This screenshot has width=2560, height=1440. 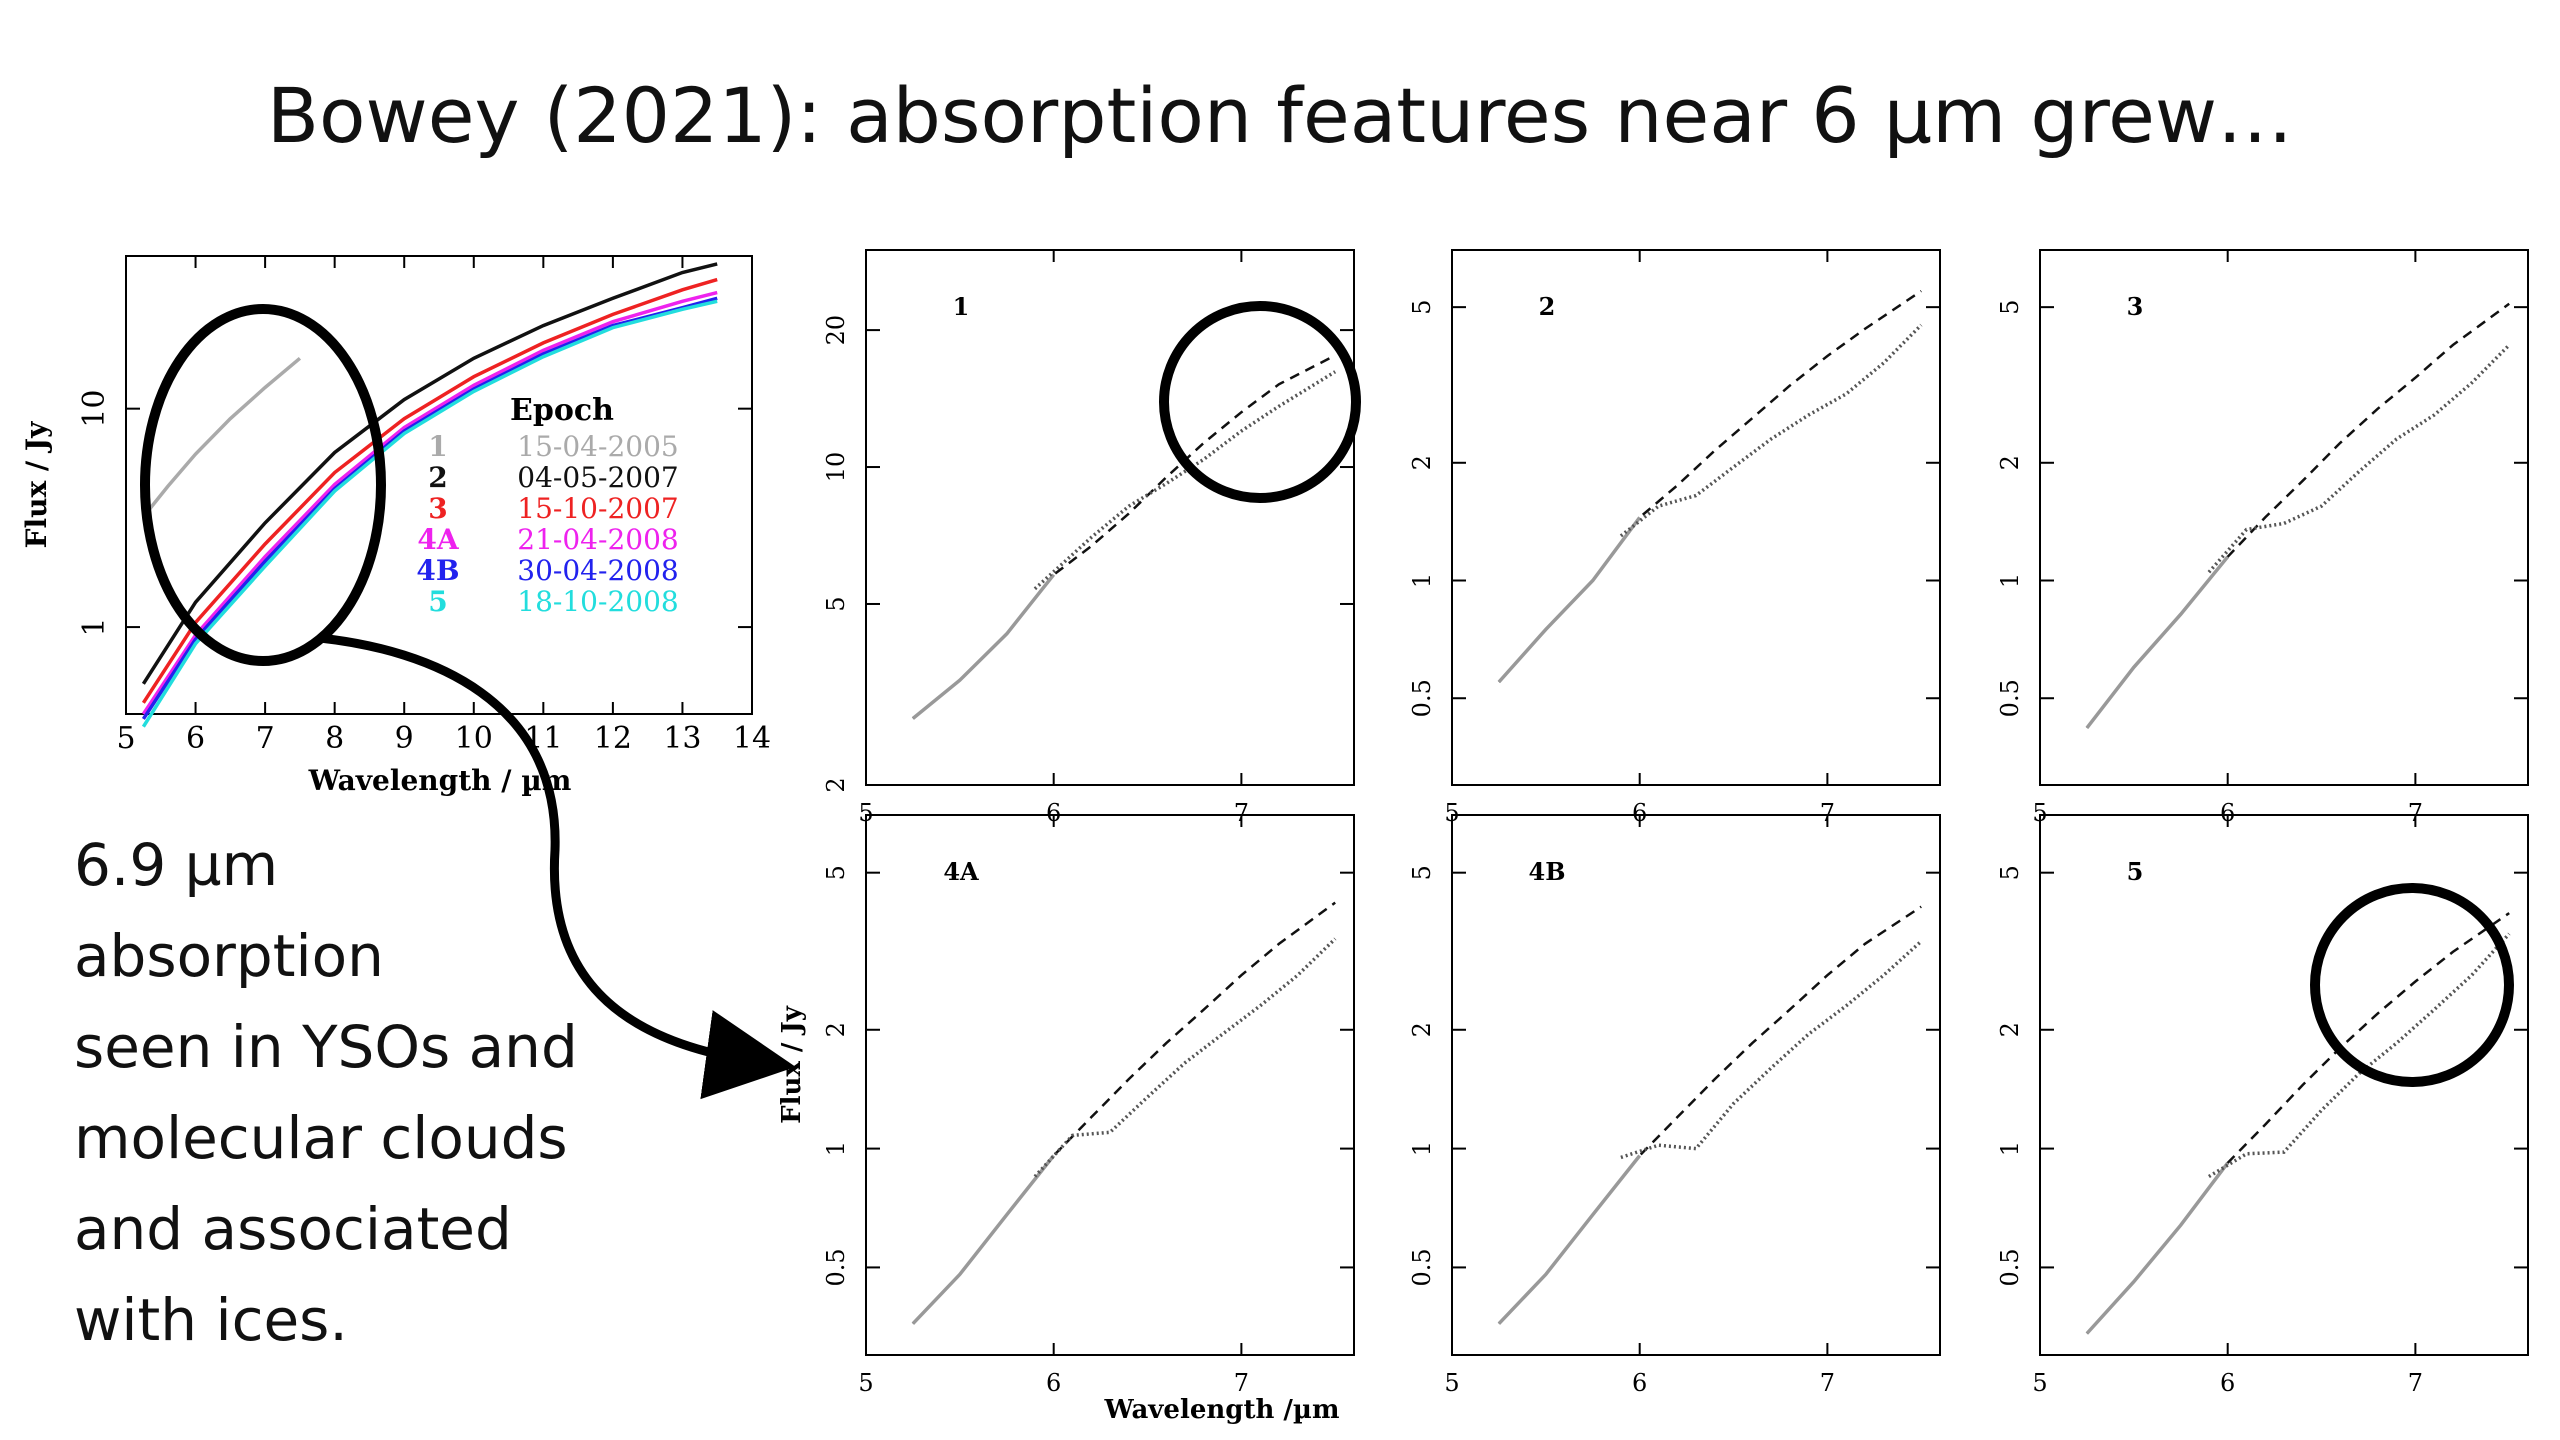 I want to click on caption-line: seen in YSOs and, so click(x=326, y=1047).